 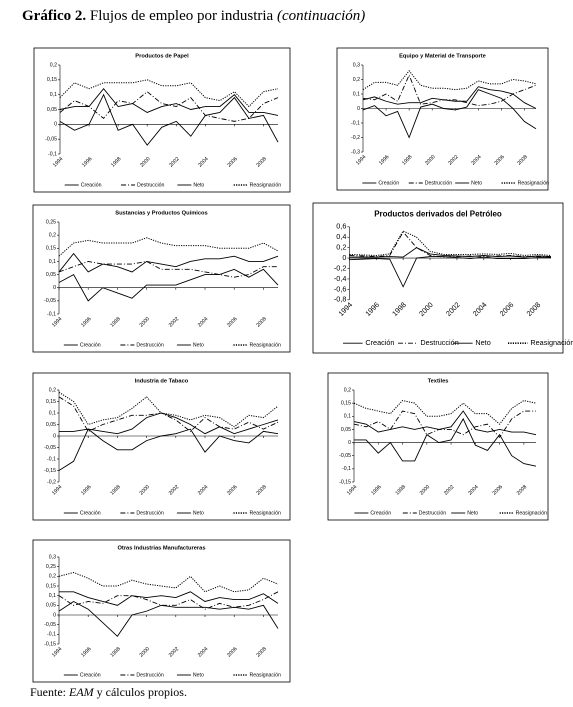 What do you see at coordinates (321, 16) in the screenshot?
I see `figure-note: (continuación)` at bounding box center [321, 16].